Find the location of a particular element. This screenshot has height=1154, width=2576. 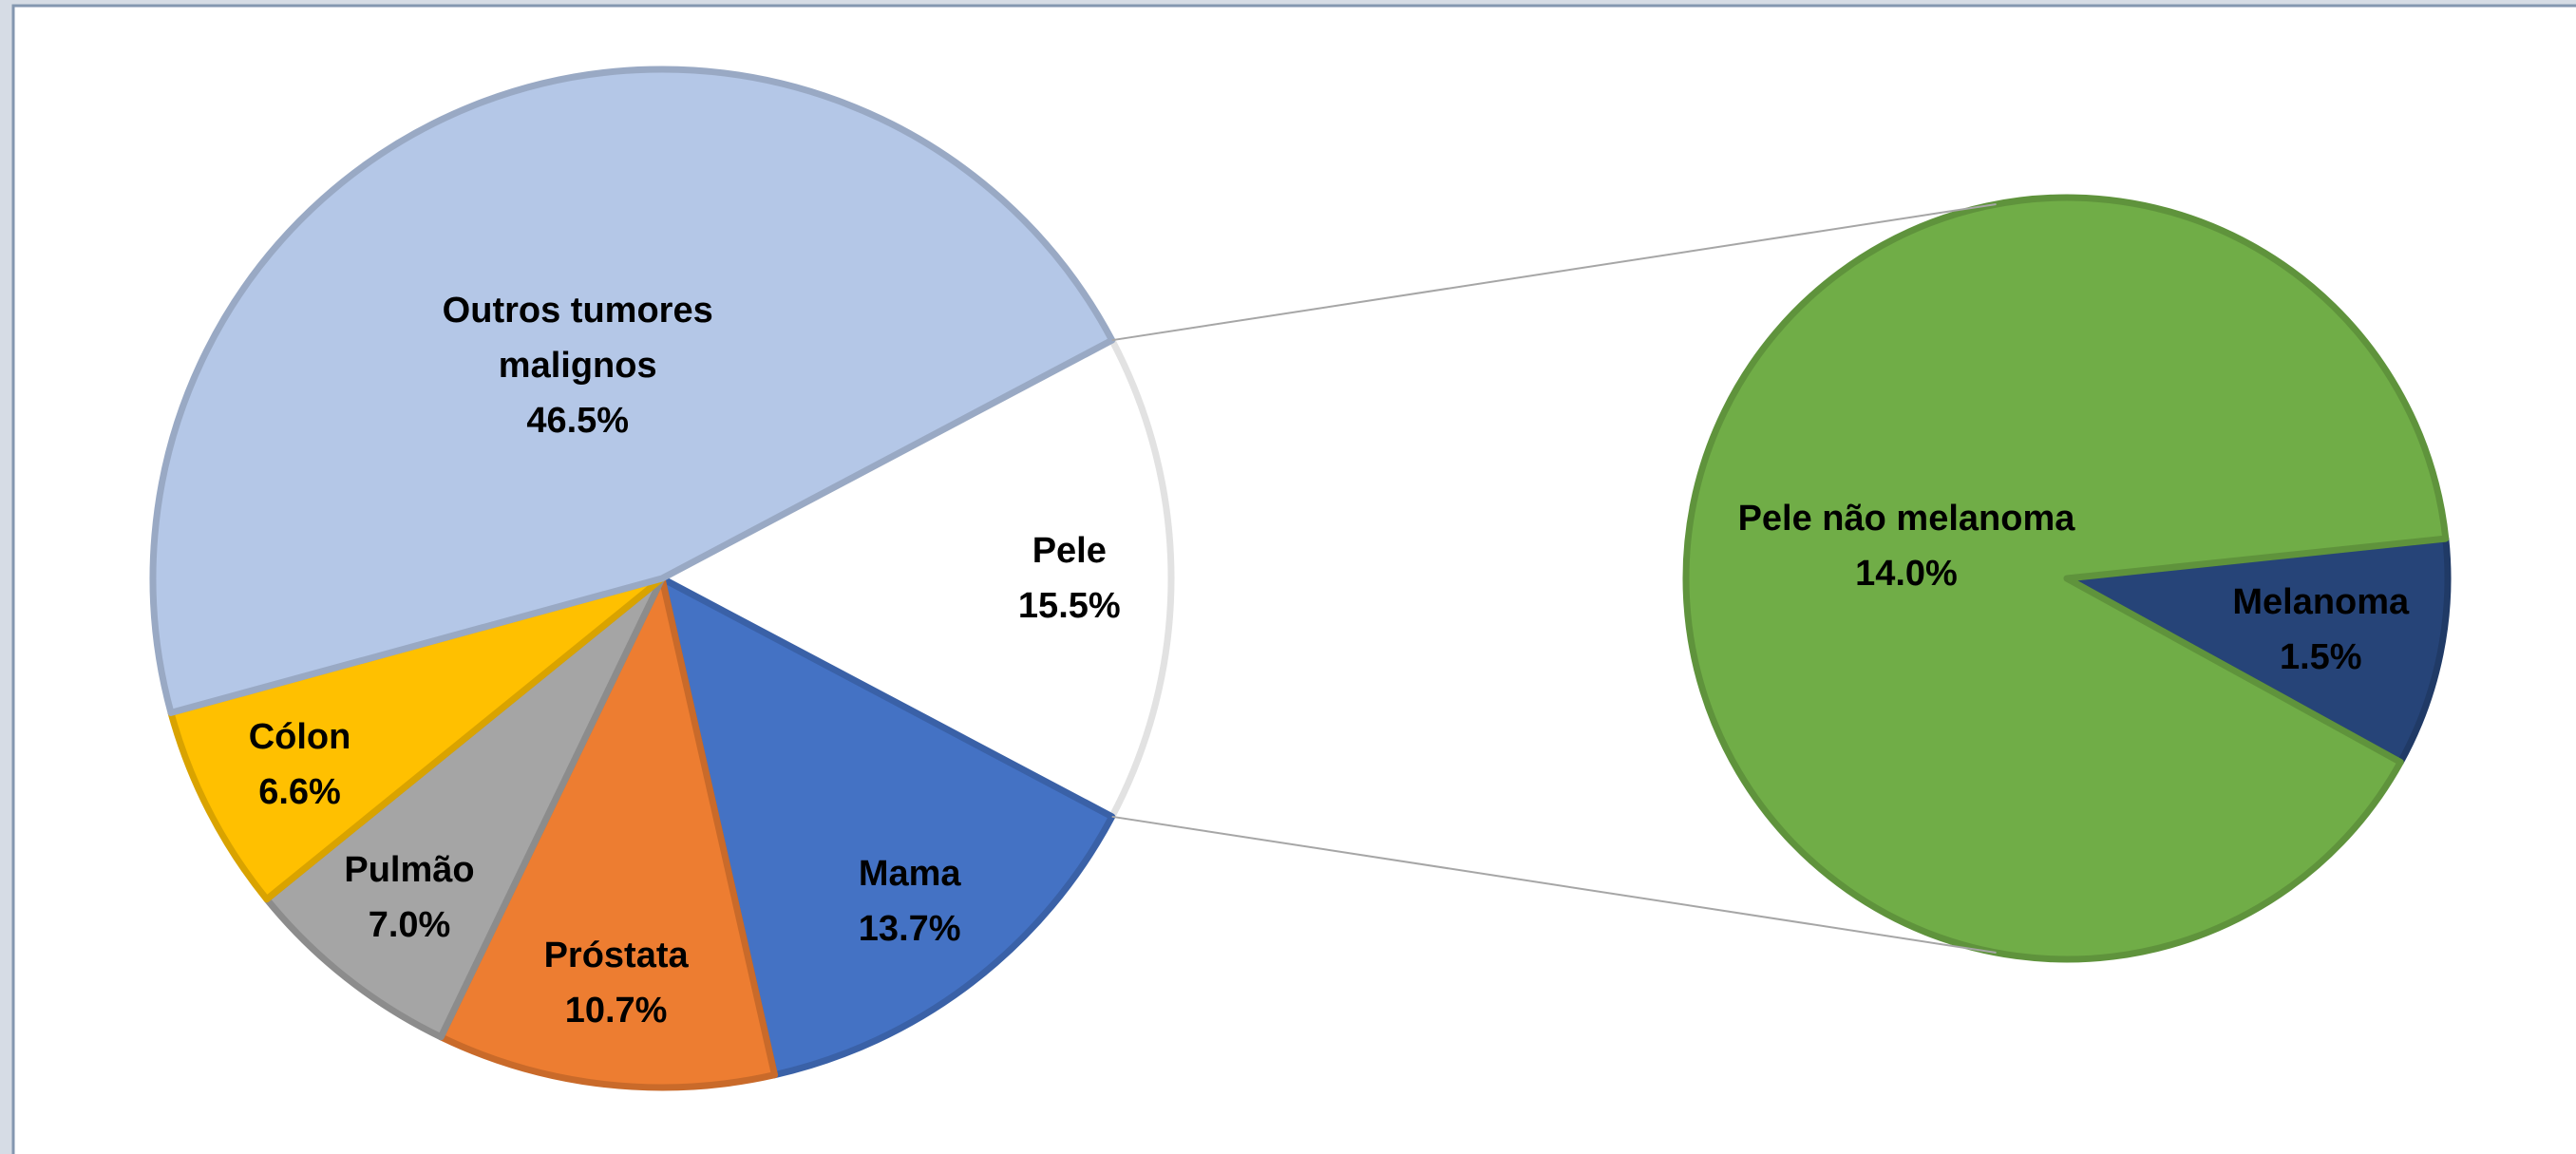

slice-label: Melanoma 1.5% is located at coordinates (2320, 630).